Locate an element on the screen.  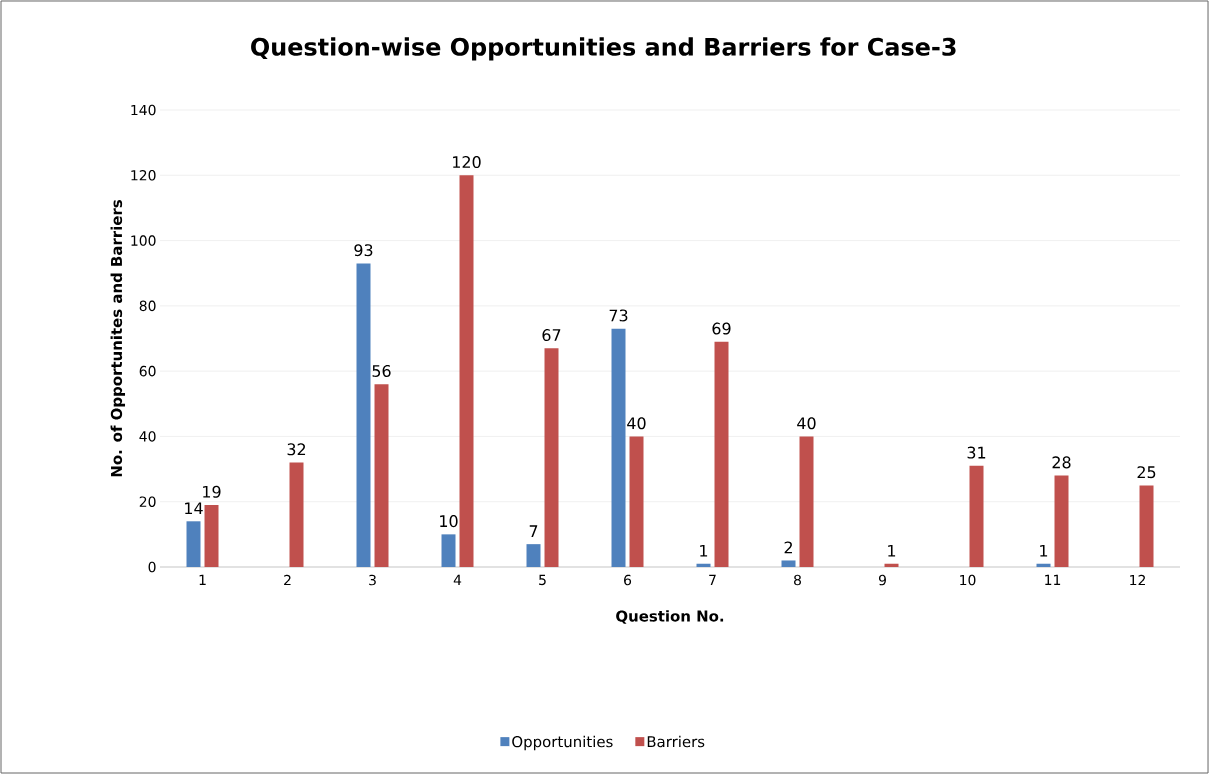
data-label: 10 is located at coordinates (449, 521).